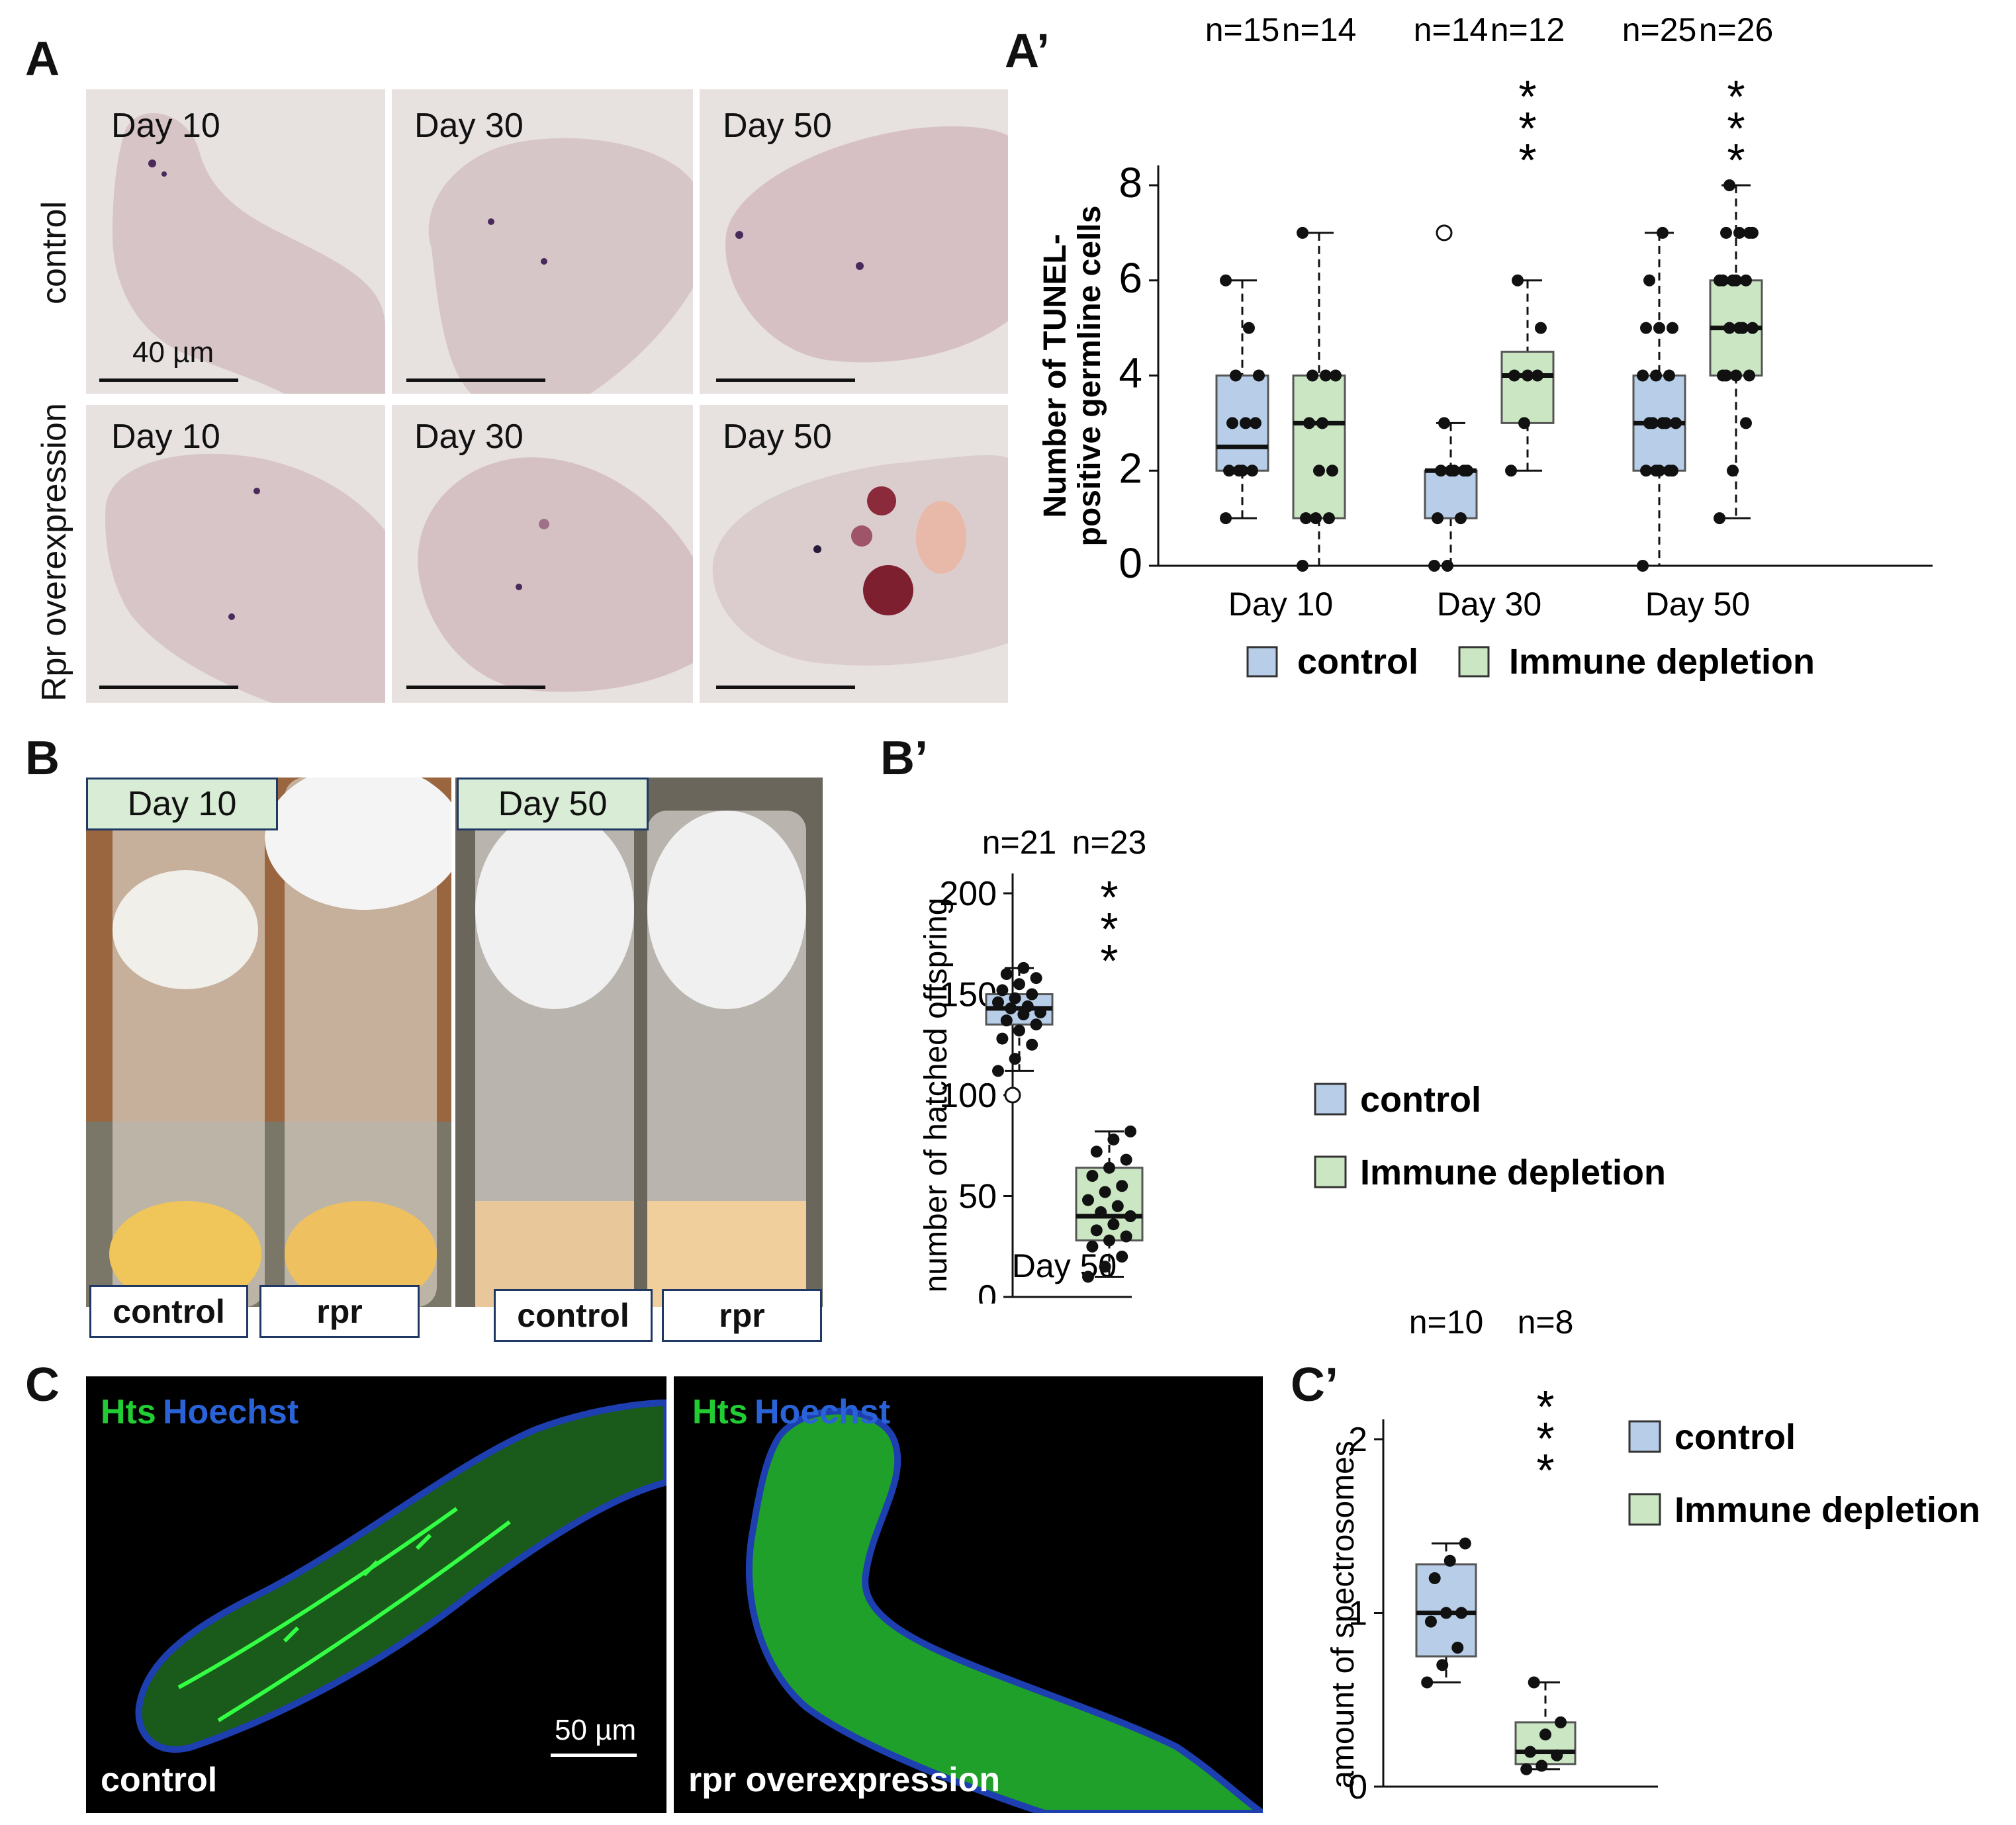  Describe the element at coordinates (1130, 182) in the screenshot. I see `y-tick-label: 8` at that location.